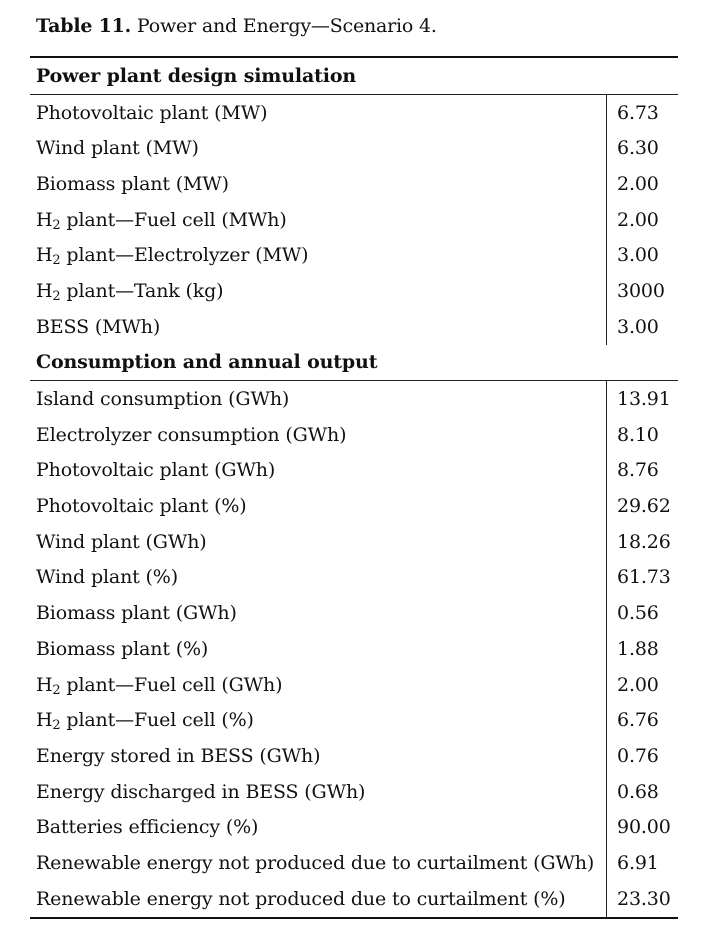 The image size is (708, 941). I want to click on row-value: 61.73, so click(642, 577).